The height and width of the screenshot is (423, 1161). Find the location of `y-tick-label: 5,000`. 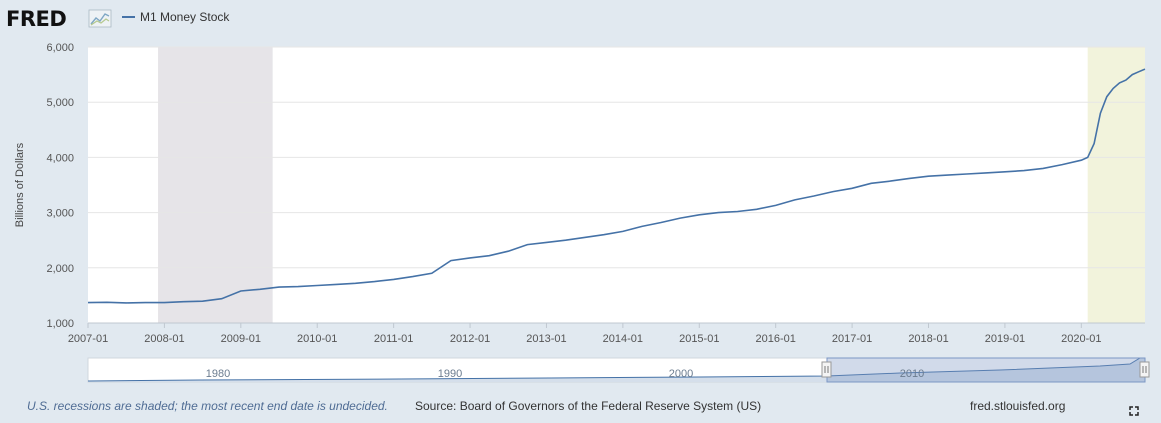

y-tick-label: 5,000 is located at coordinates (60, 103).